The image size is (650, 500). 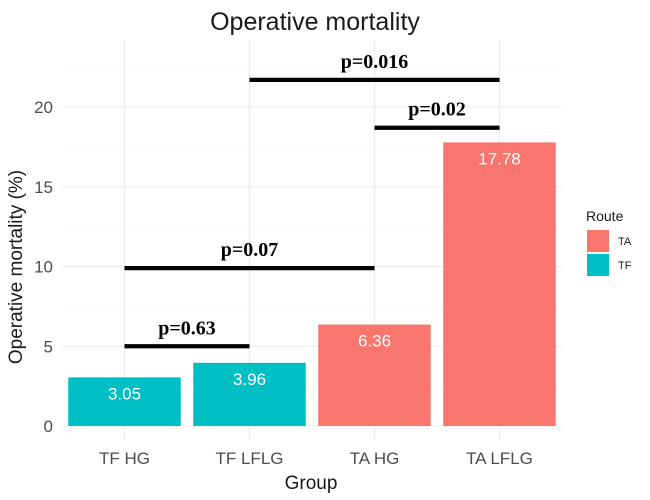 What do you see at coordinates (124, 393) in the screenshot?
I see `bar-value-label: 3.05` at bounding box center [124, 393].